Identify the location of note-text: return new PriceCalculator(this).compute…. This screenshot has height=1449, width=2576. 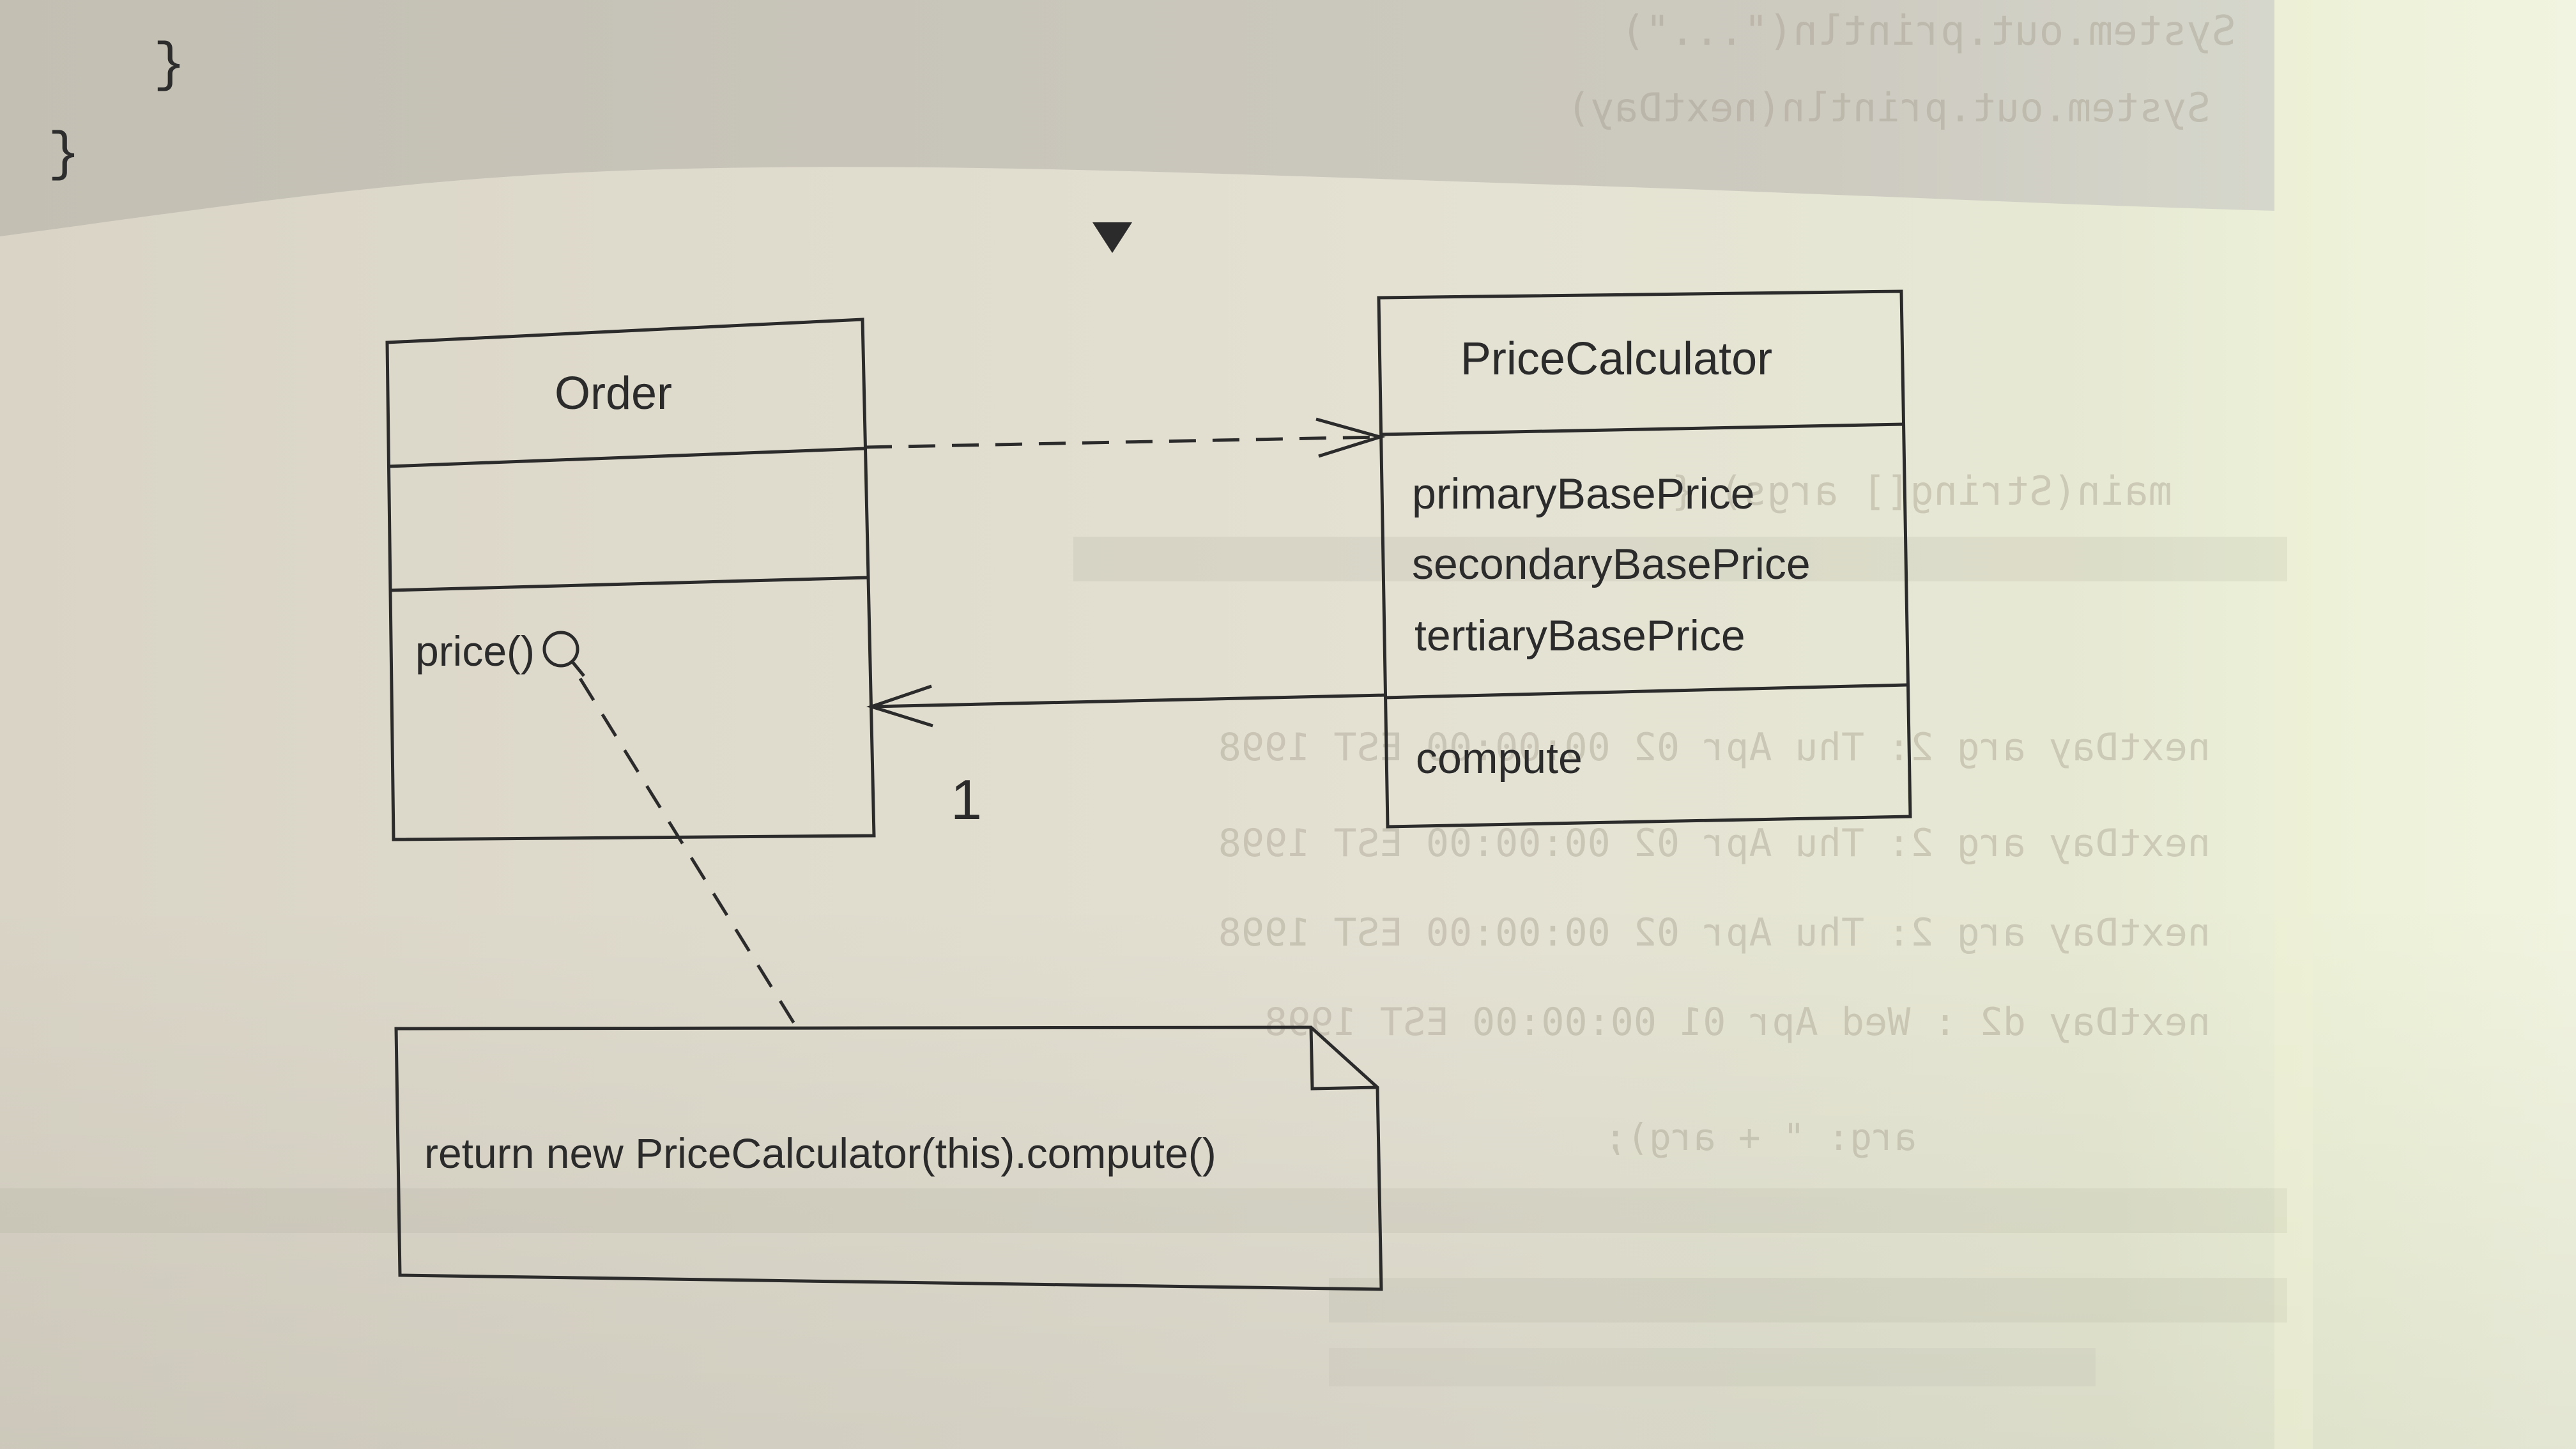
(820, 1153).